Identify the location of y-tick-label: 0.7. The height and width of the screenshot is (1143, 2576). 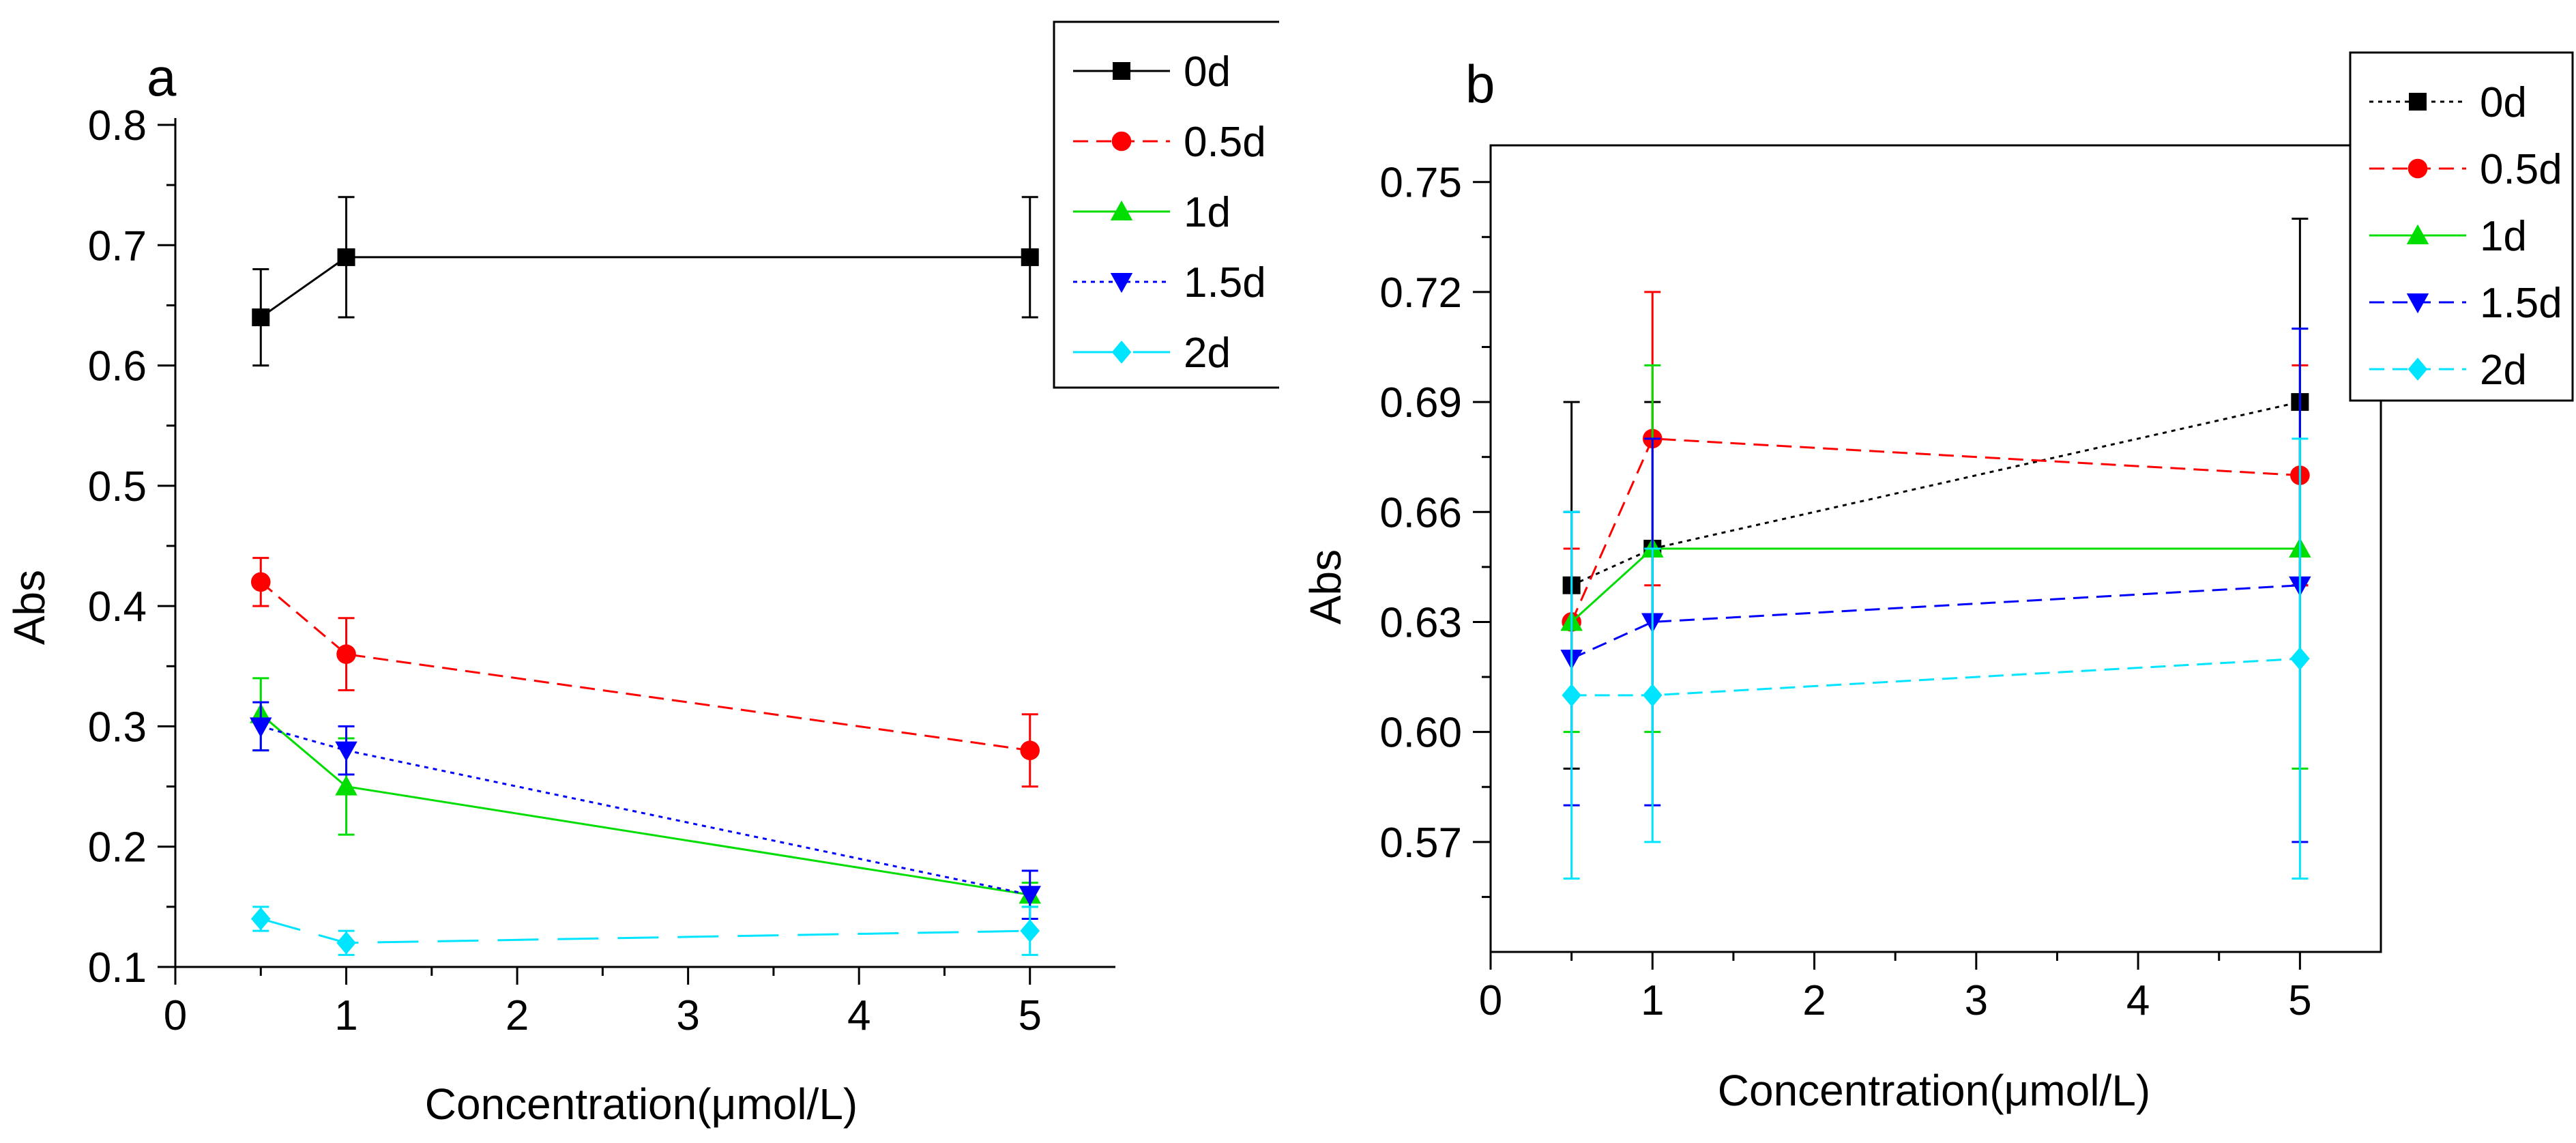
(117, 246).